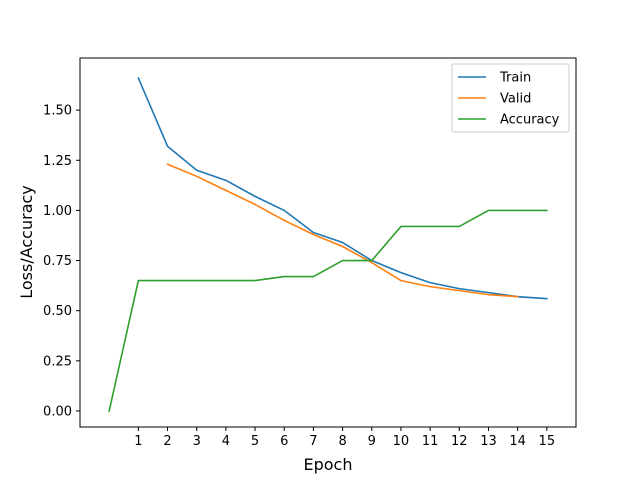  I want to click on legend-label: Accuracy, so click(530, 120).